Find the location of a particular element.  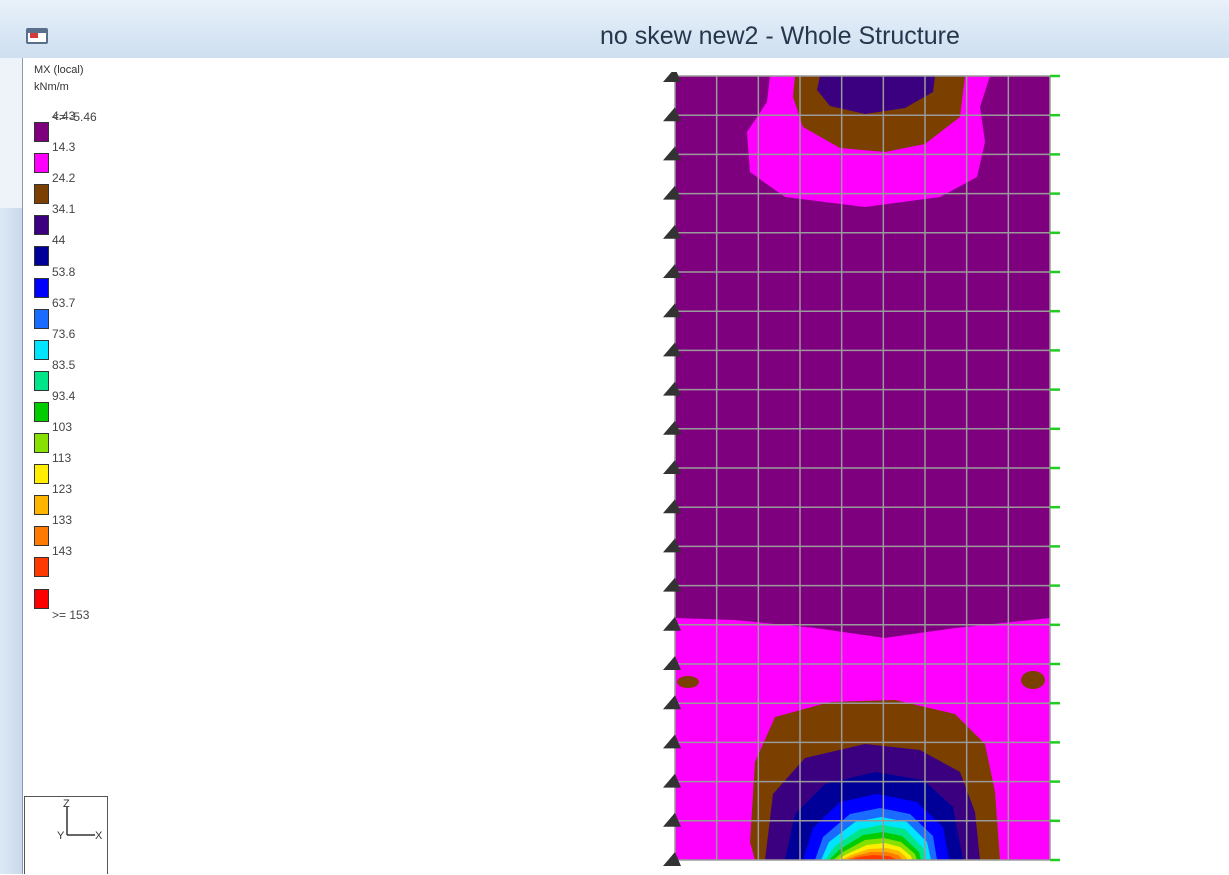

legend-start-label: <= -5.46 is located at coordinates (74, 117).